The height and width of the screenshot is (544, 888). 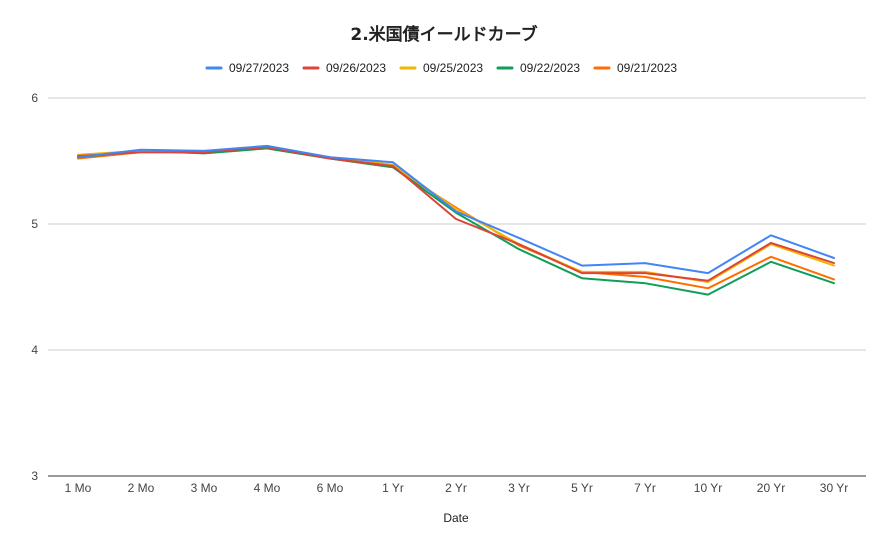 I want to click on x-tick-label: 1 Yr, so click(x=393, y=488).